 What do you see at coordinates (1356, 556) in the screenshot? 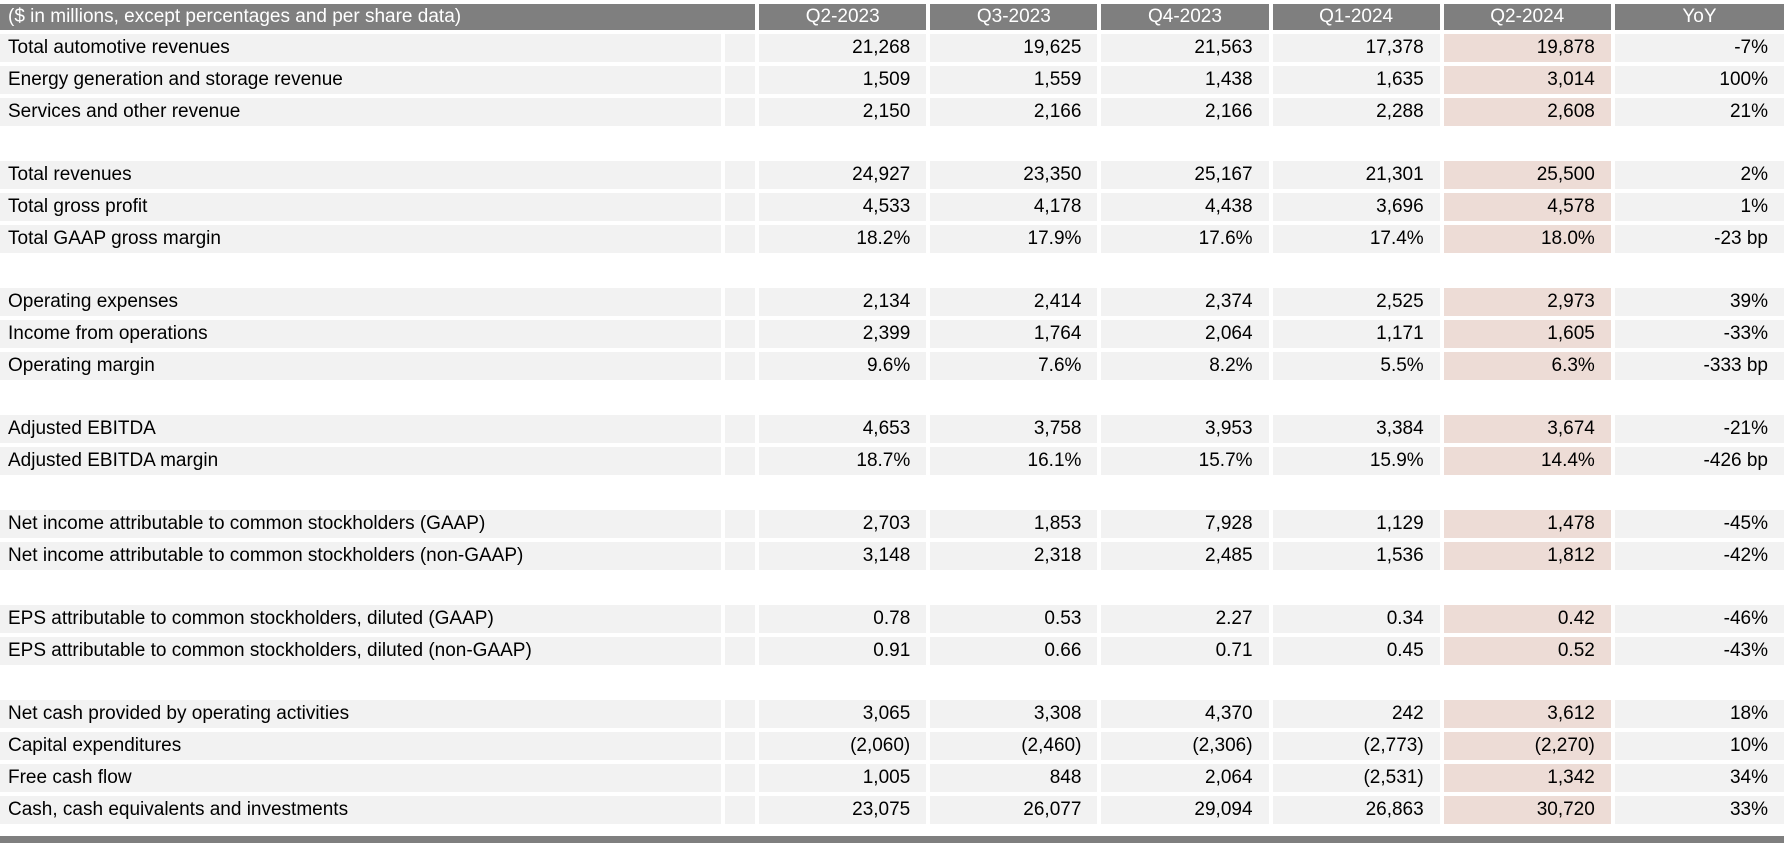
I see `value-cell: 1,536` at bounding box center [1356, 556].